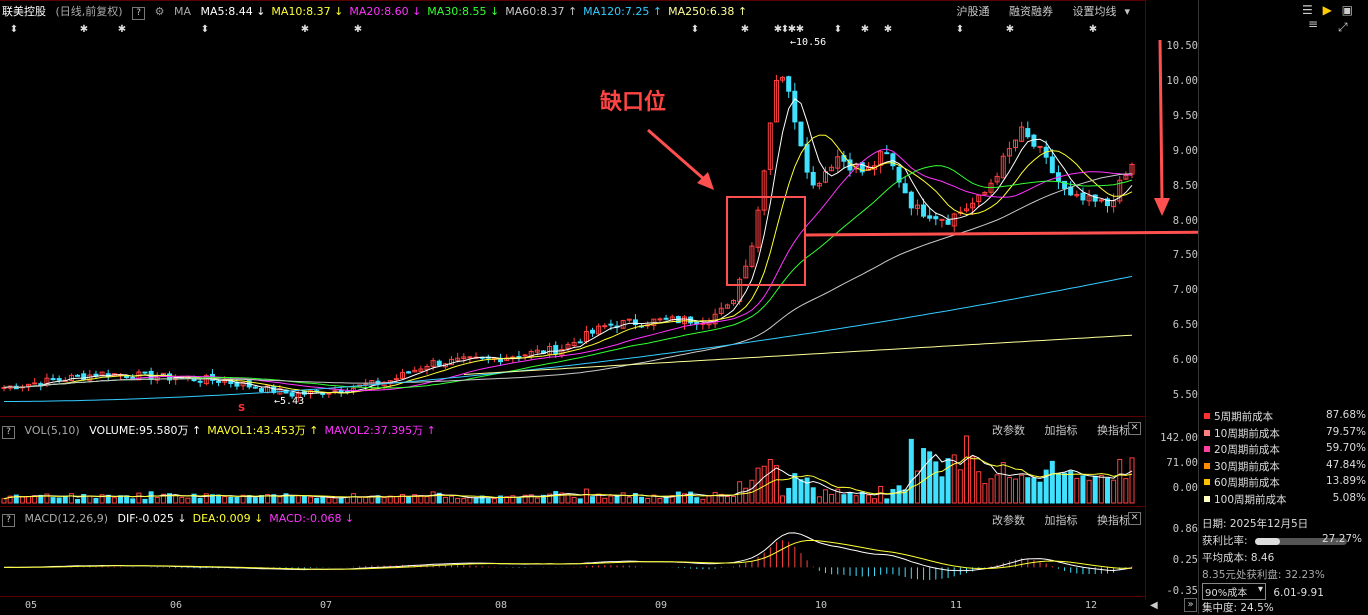 This screenshot has width=1368, height=615. I want to click on expand-icon: ⤢, so click(1343, 27).